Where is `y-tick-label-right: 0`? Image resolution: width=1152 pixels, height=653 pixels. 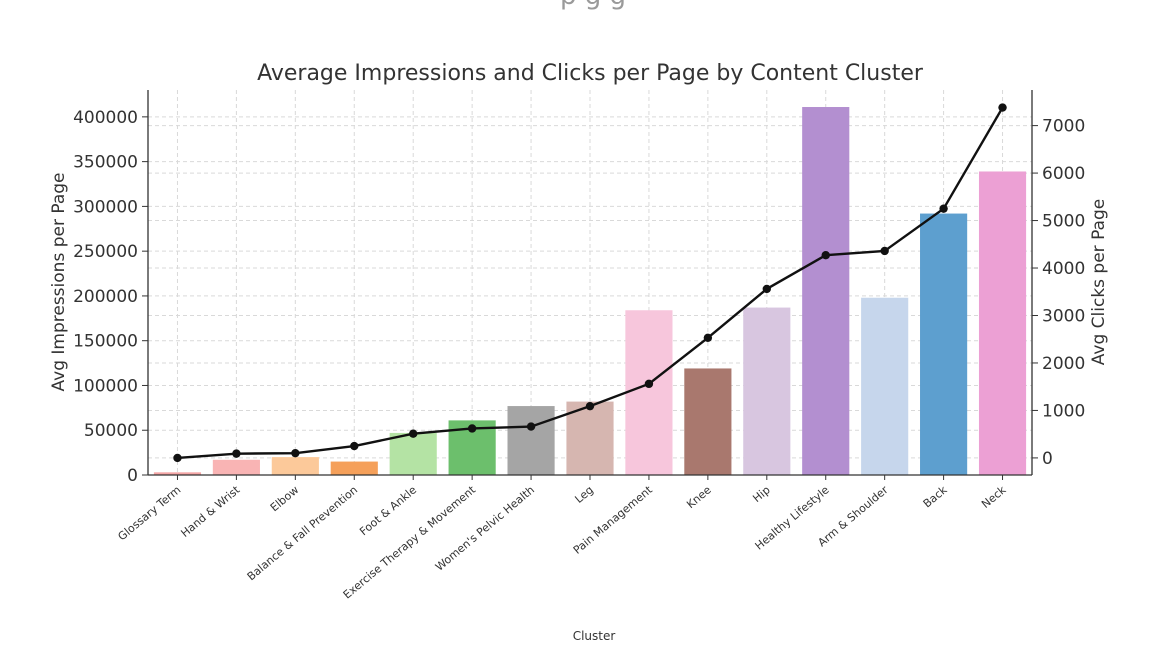
y-tick-label-right: 0 is located at coordinates (1047, 459).